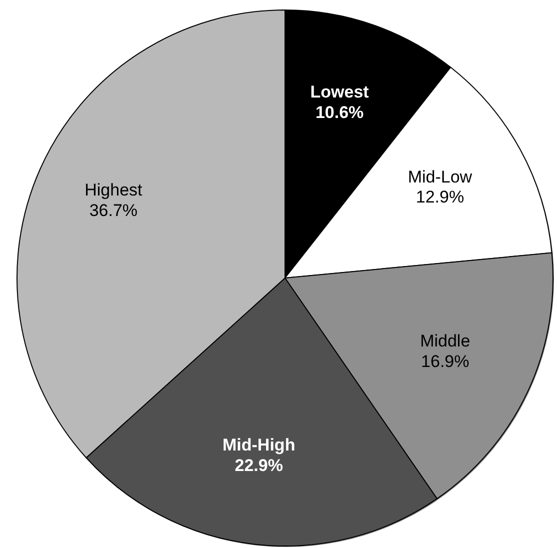  I want to click on data-label: 22.9%, so click(258, 466).